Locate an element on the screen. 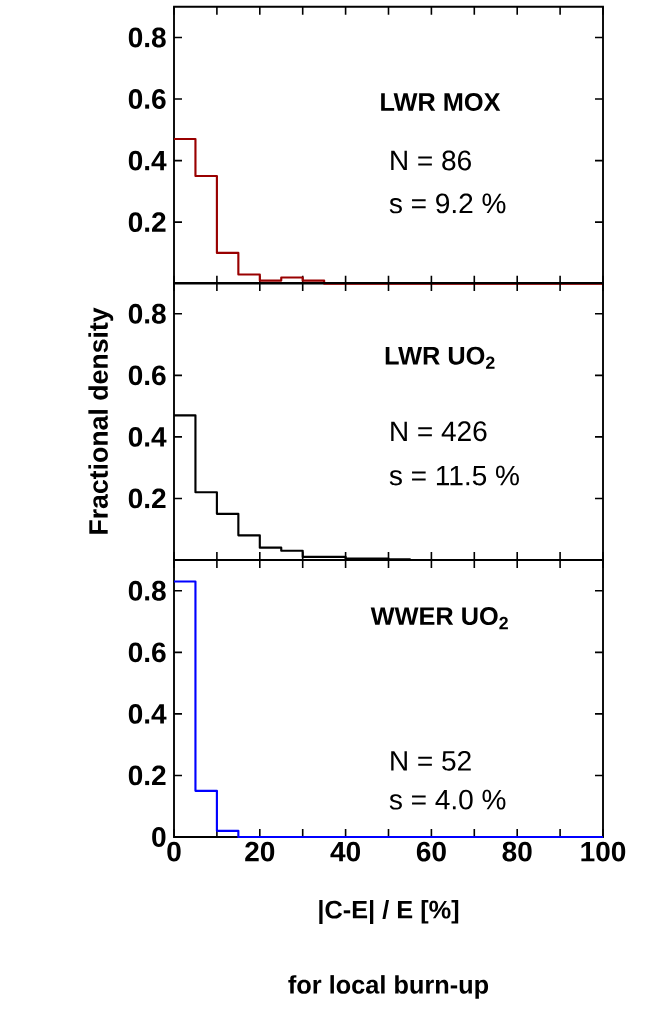 The image size is (651, 1009). annotation: N = 426 is located at coordinates (439, 431).